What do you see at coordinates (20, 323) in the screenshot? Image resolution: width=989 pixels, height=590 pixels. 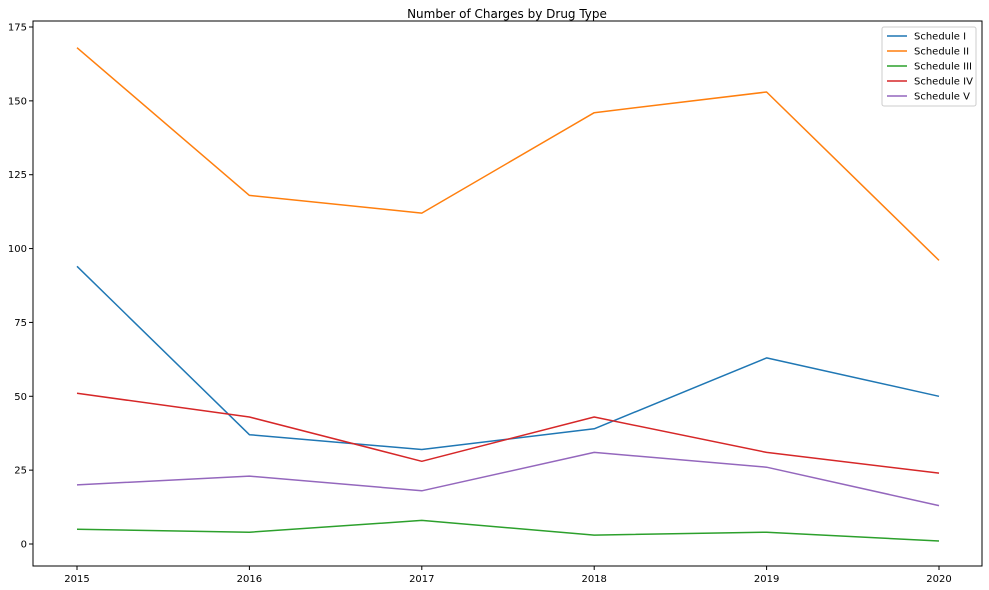 I see `y-tick-label: 75` at bounding box center [20, 323].